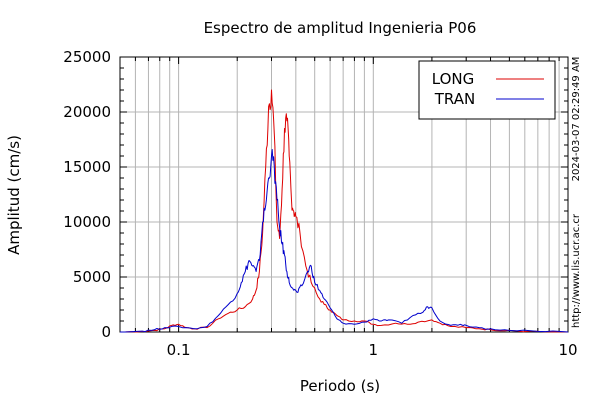 This screenshot has height=400, width=600. I want to click on legend: LONG TRAN, so click(487, 90).